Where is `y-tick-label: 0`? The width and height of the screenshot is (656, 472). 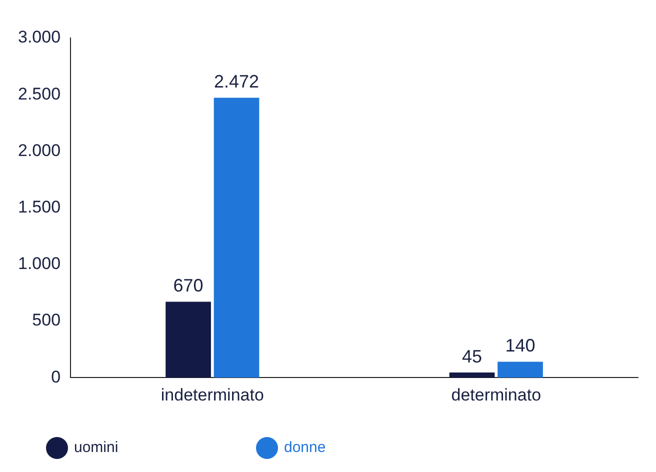 y-tick-label: 0 is located at coordinates (56, 376).